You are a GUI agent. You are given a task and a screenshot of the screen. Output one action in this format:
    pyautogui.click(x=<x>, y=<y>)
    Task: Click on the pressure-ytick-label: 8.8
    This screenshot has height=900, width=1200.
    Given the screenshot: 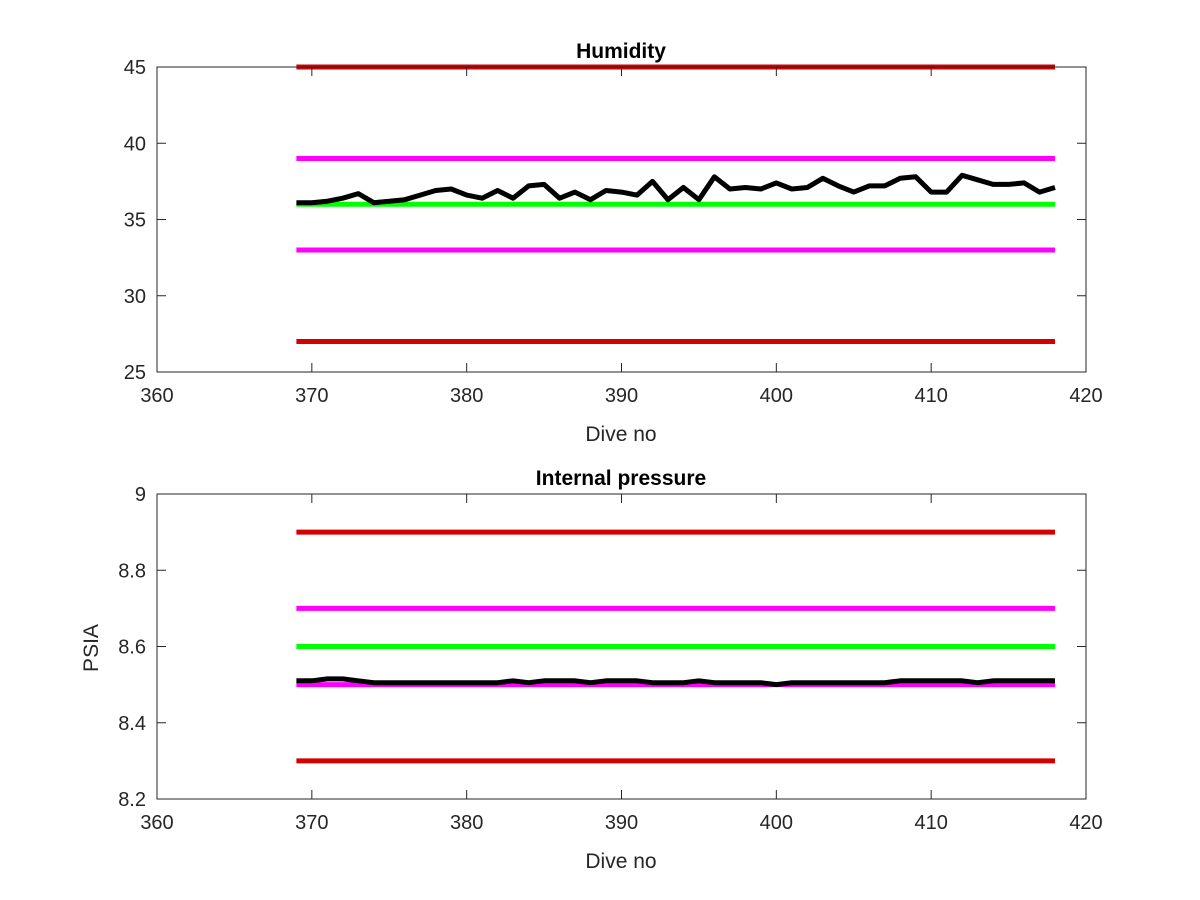 What is the action you would take?
    pyautogui.click(x=132, y=571)
    